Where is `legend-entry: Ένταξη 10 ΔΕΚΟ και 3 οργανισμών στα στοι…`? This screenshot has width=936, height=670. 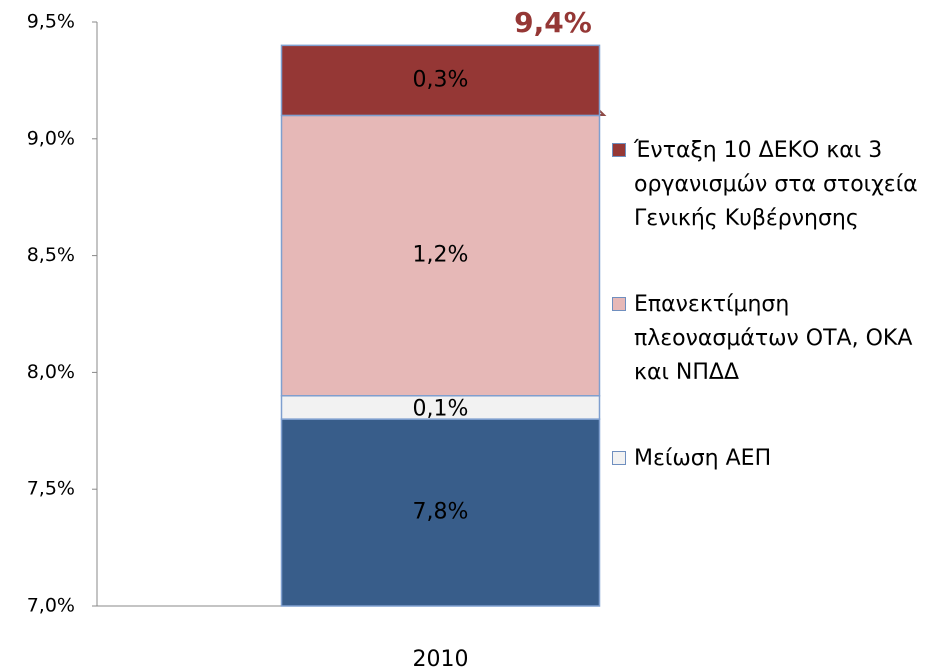
legend-entry: Ένταξη 10 ΔΕΚΟ και 3 οργανισμών στα στοι… is located at coordinates (772, 185).